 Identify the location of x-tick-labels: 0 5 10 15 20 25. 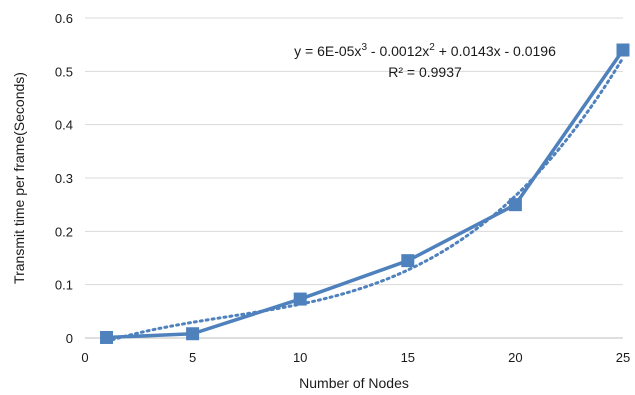
(355, 357).